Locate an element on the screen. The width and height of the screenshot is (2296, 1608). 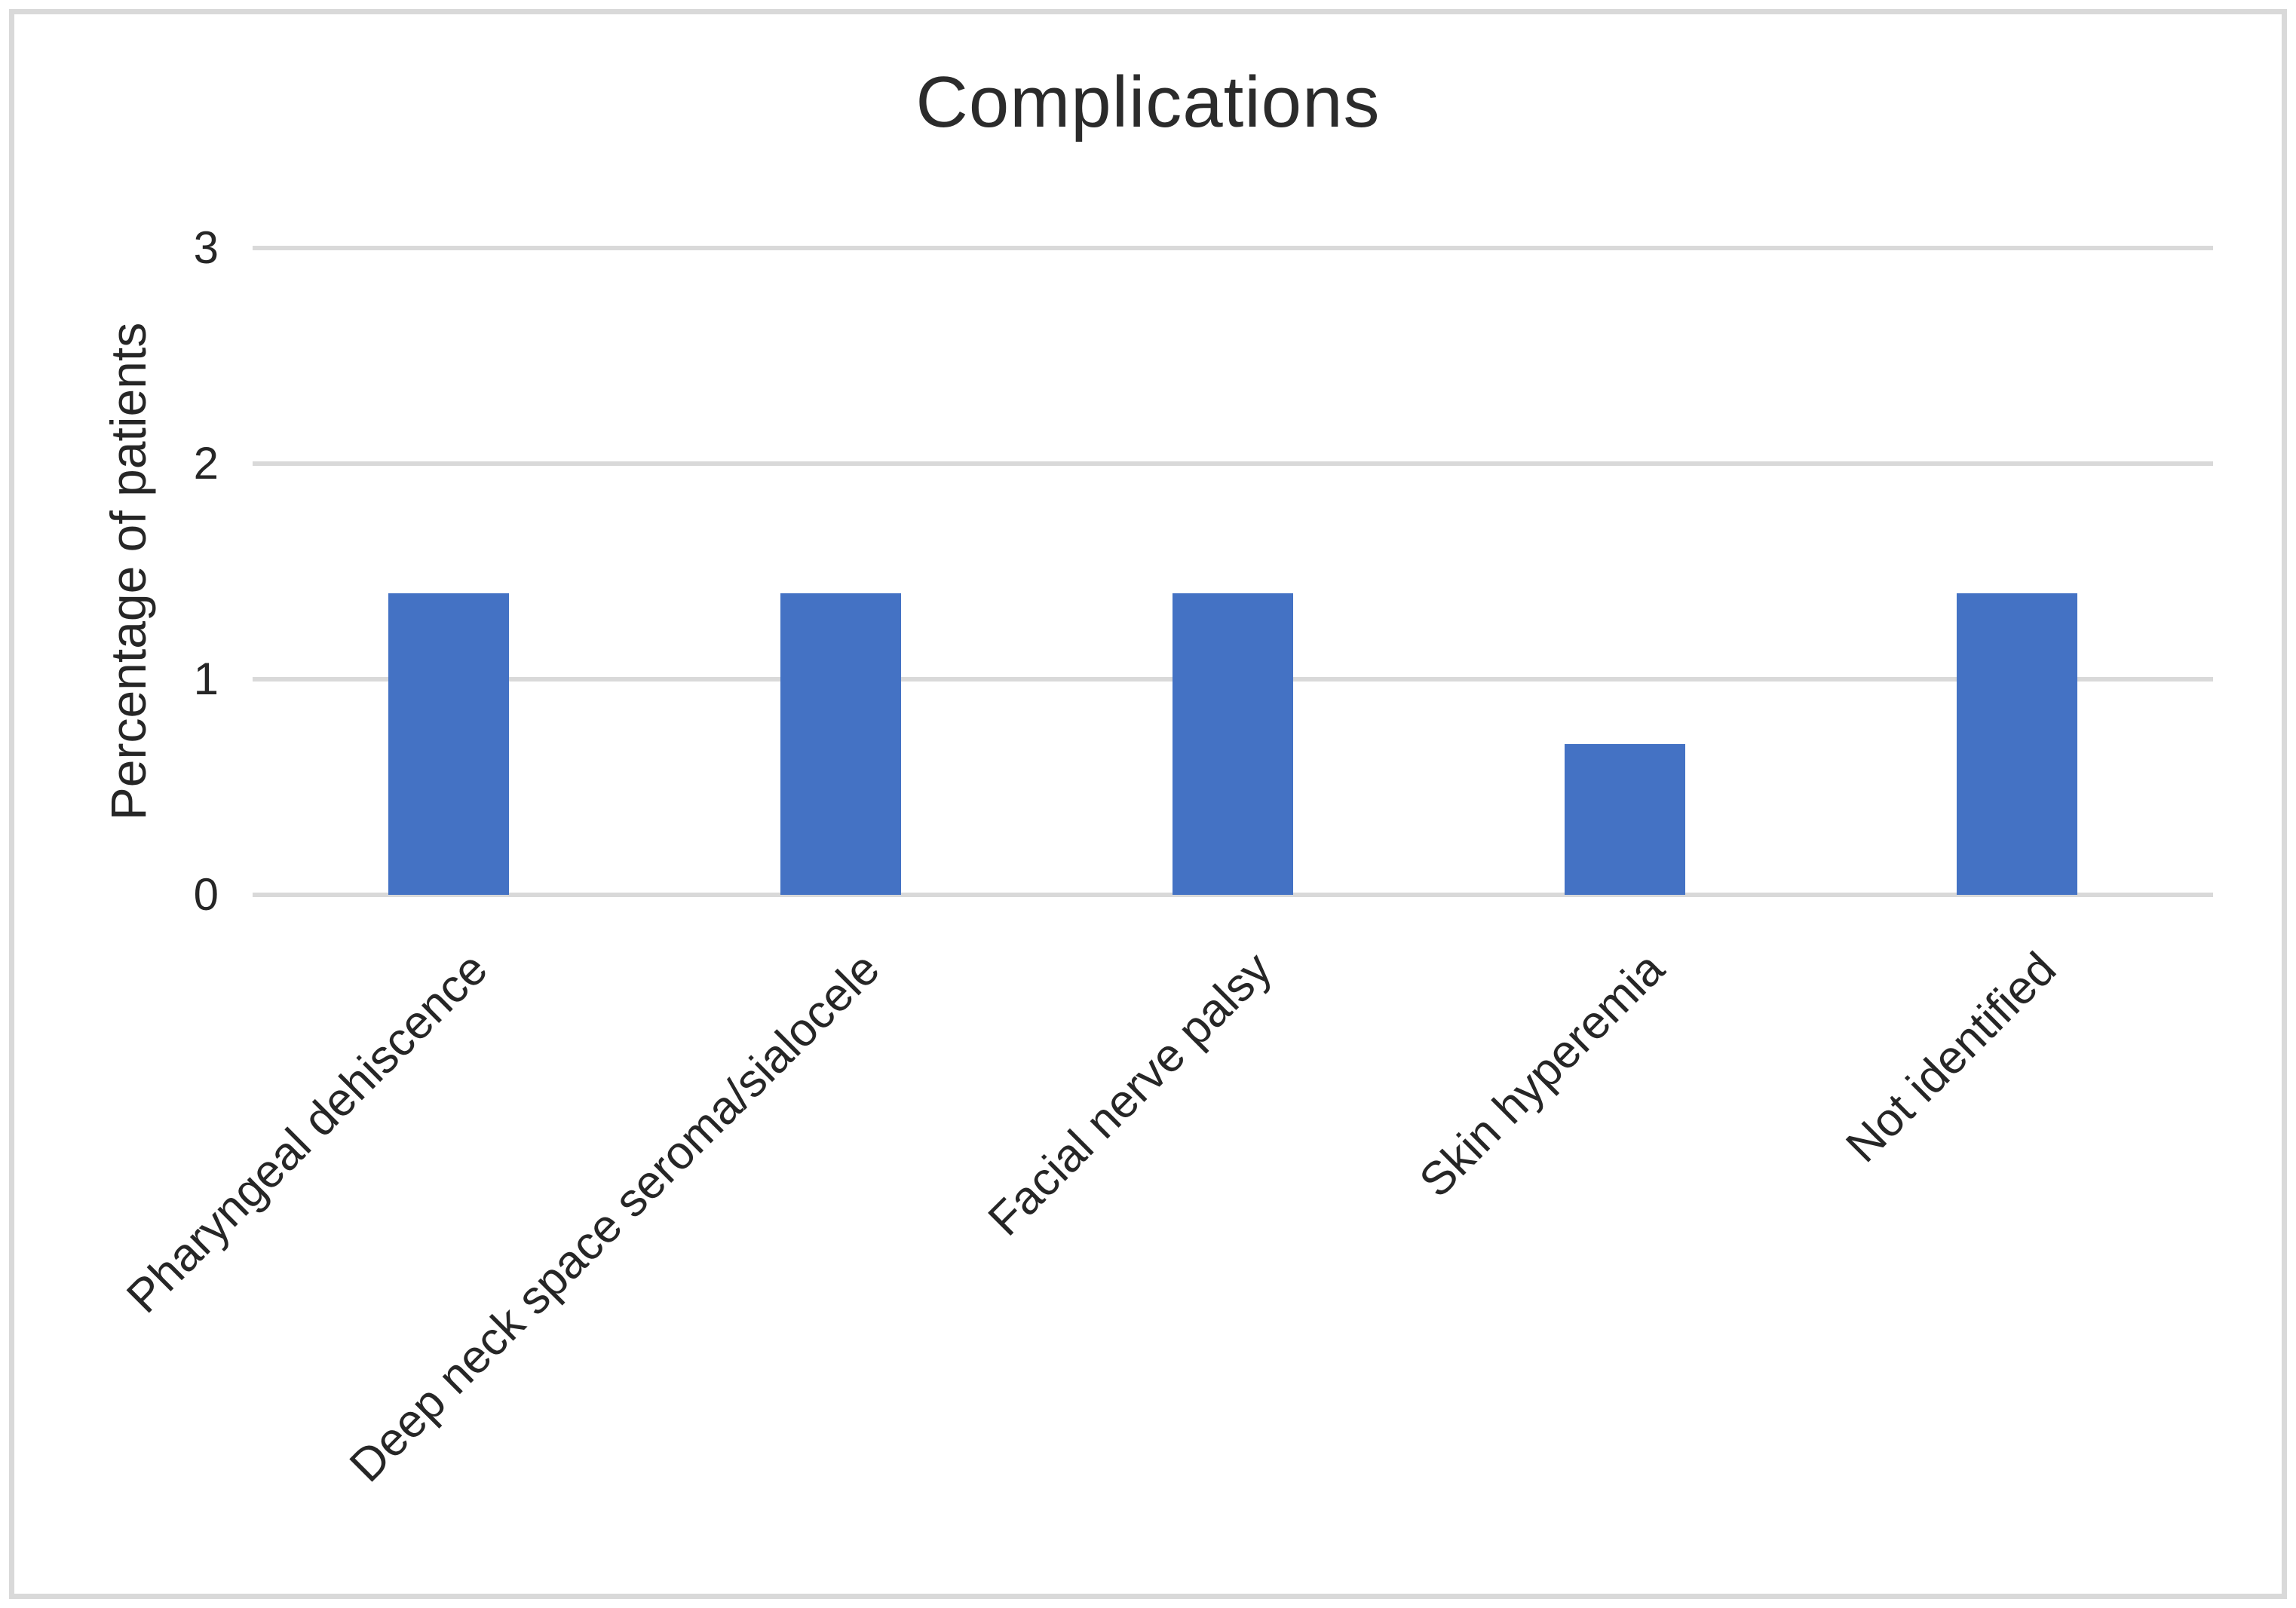
x-category-label-5: Not identified is located at coordinates (1951, 1057).